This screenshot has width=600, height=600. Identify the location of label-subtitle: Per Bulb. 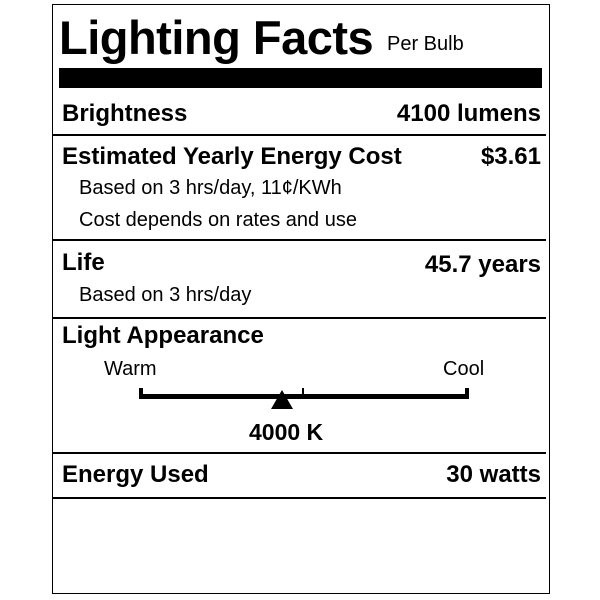
(425, 44).